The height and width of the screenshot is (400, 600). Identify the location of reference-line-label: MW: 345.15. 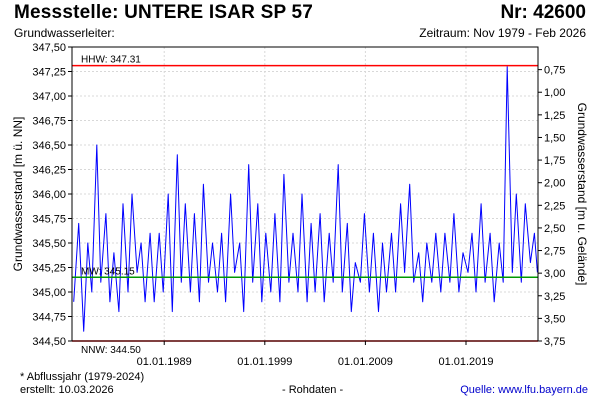
(108, 271).